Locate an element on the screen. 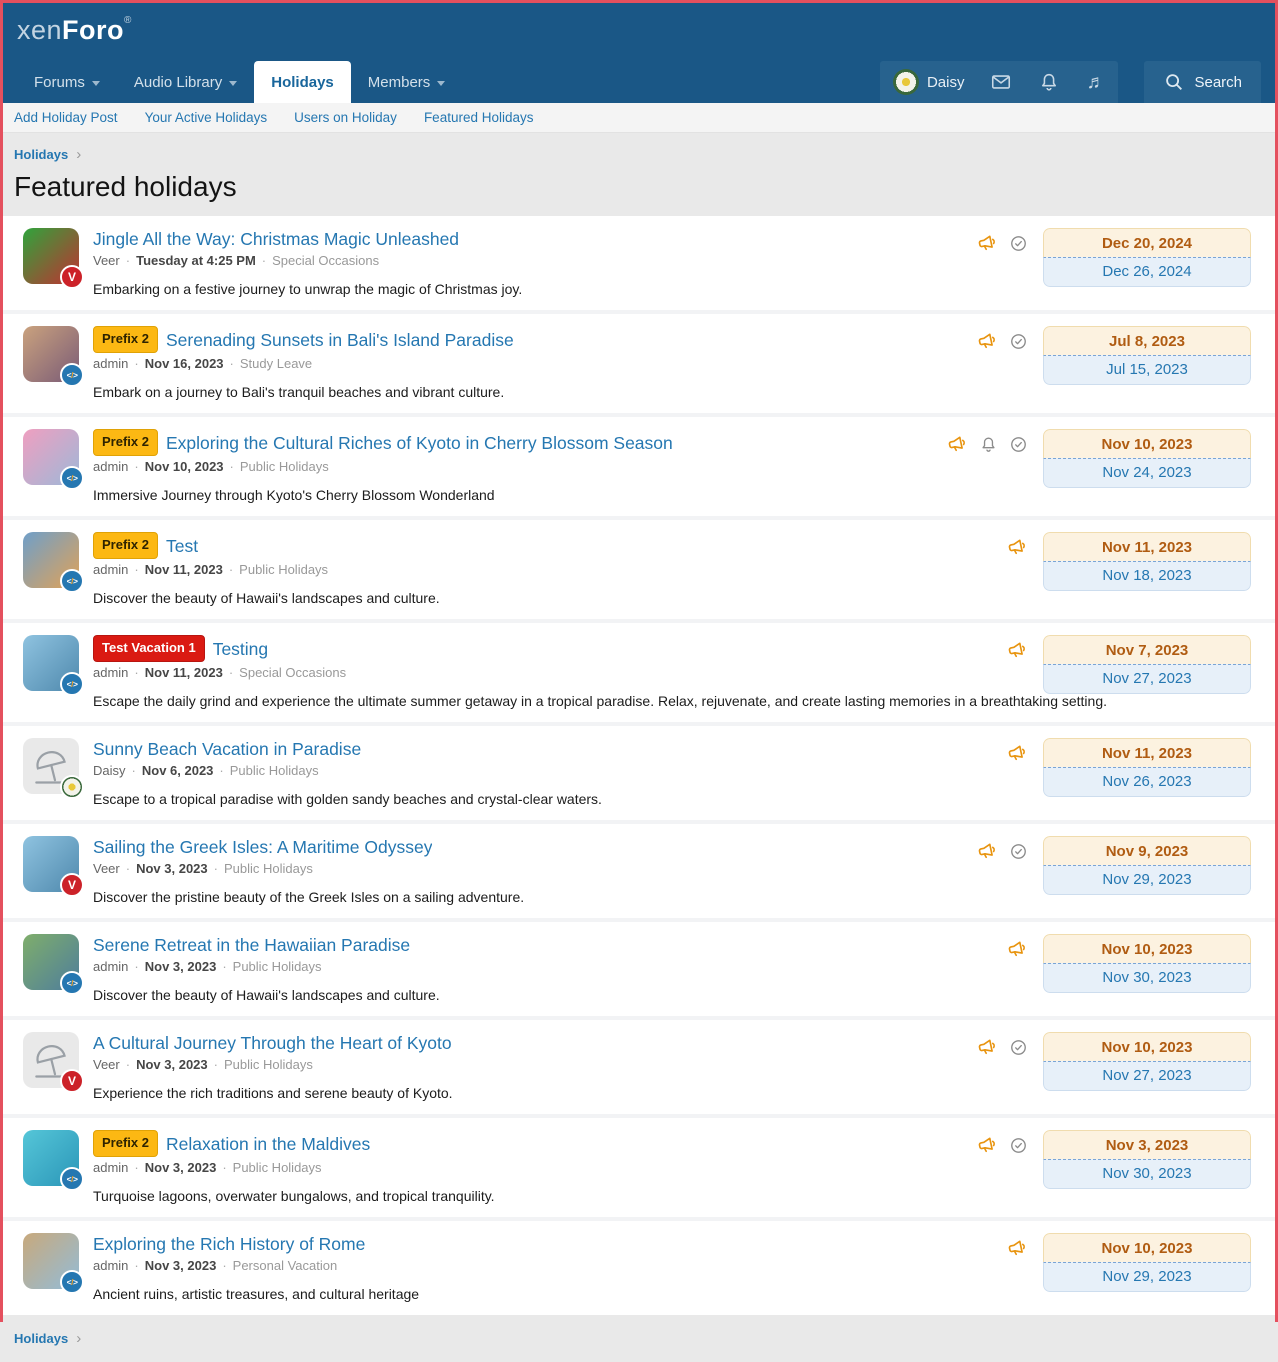 This screenshot has height=1362, width=1278. visitor-tabs: Daisy ♬ is located at coordinates (999, 82).